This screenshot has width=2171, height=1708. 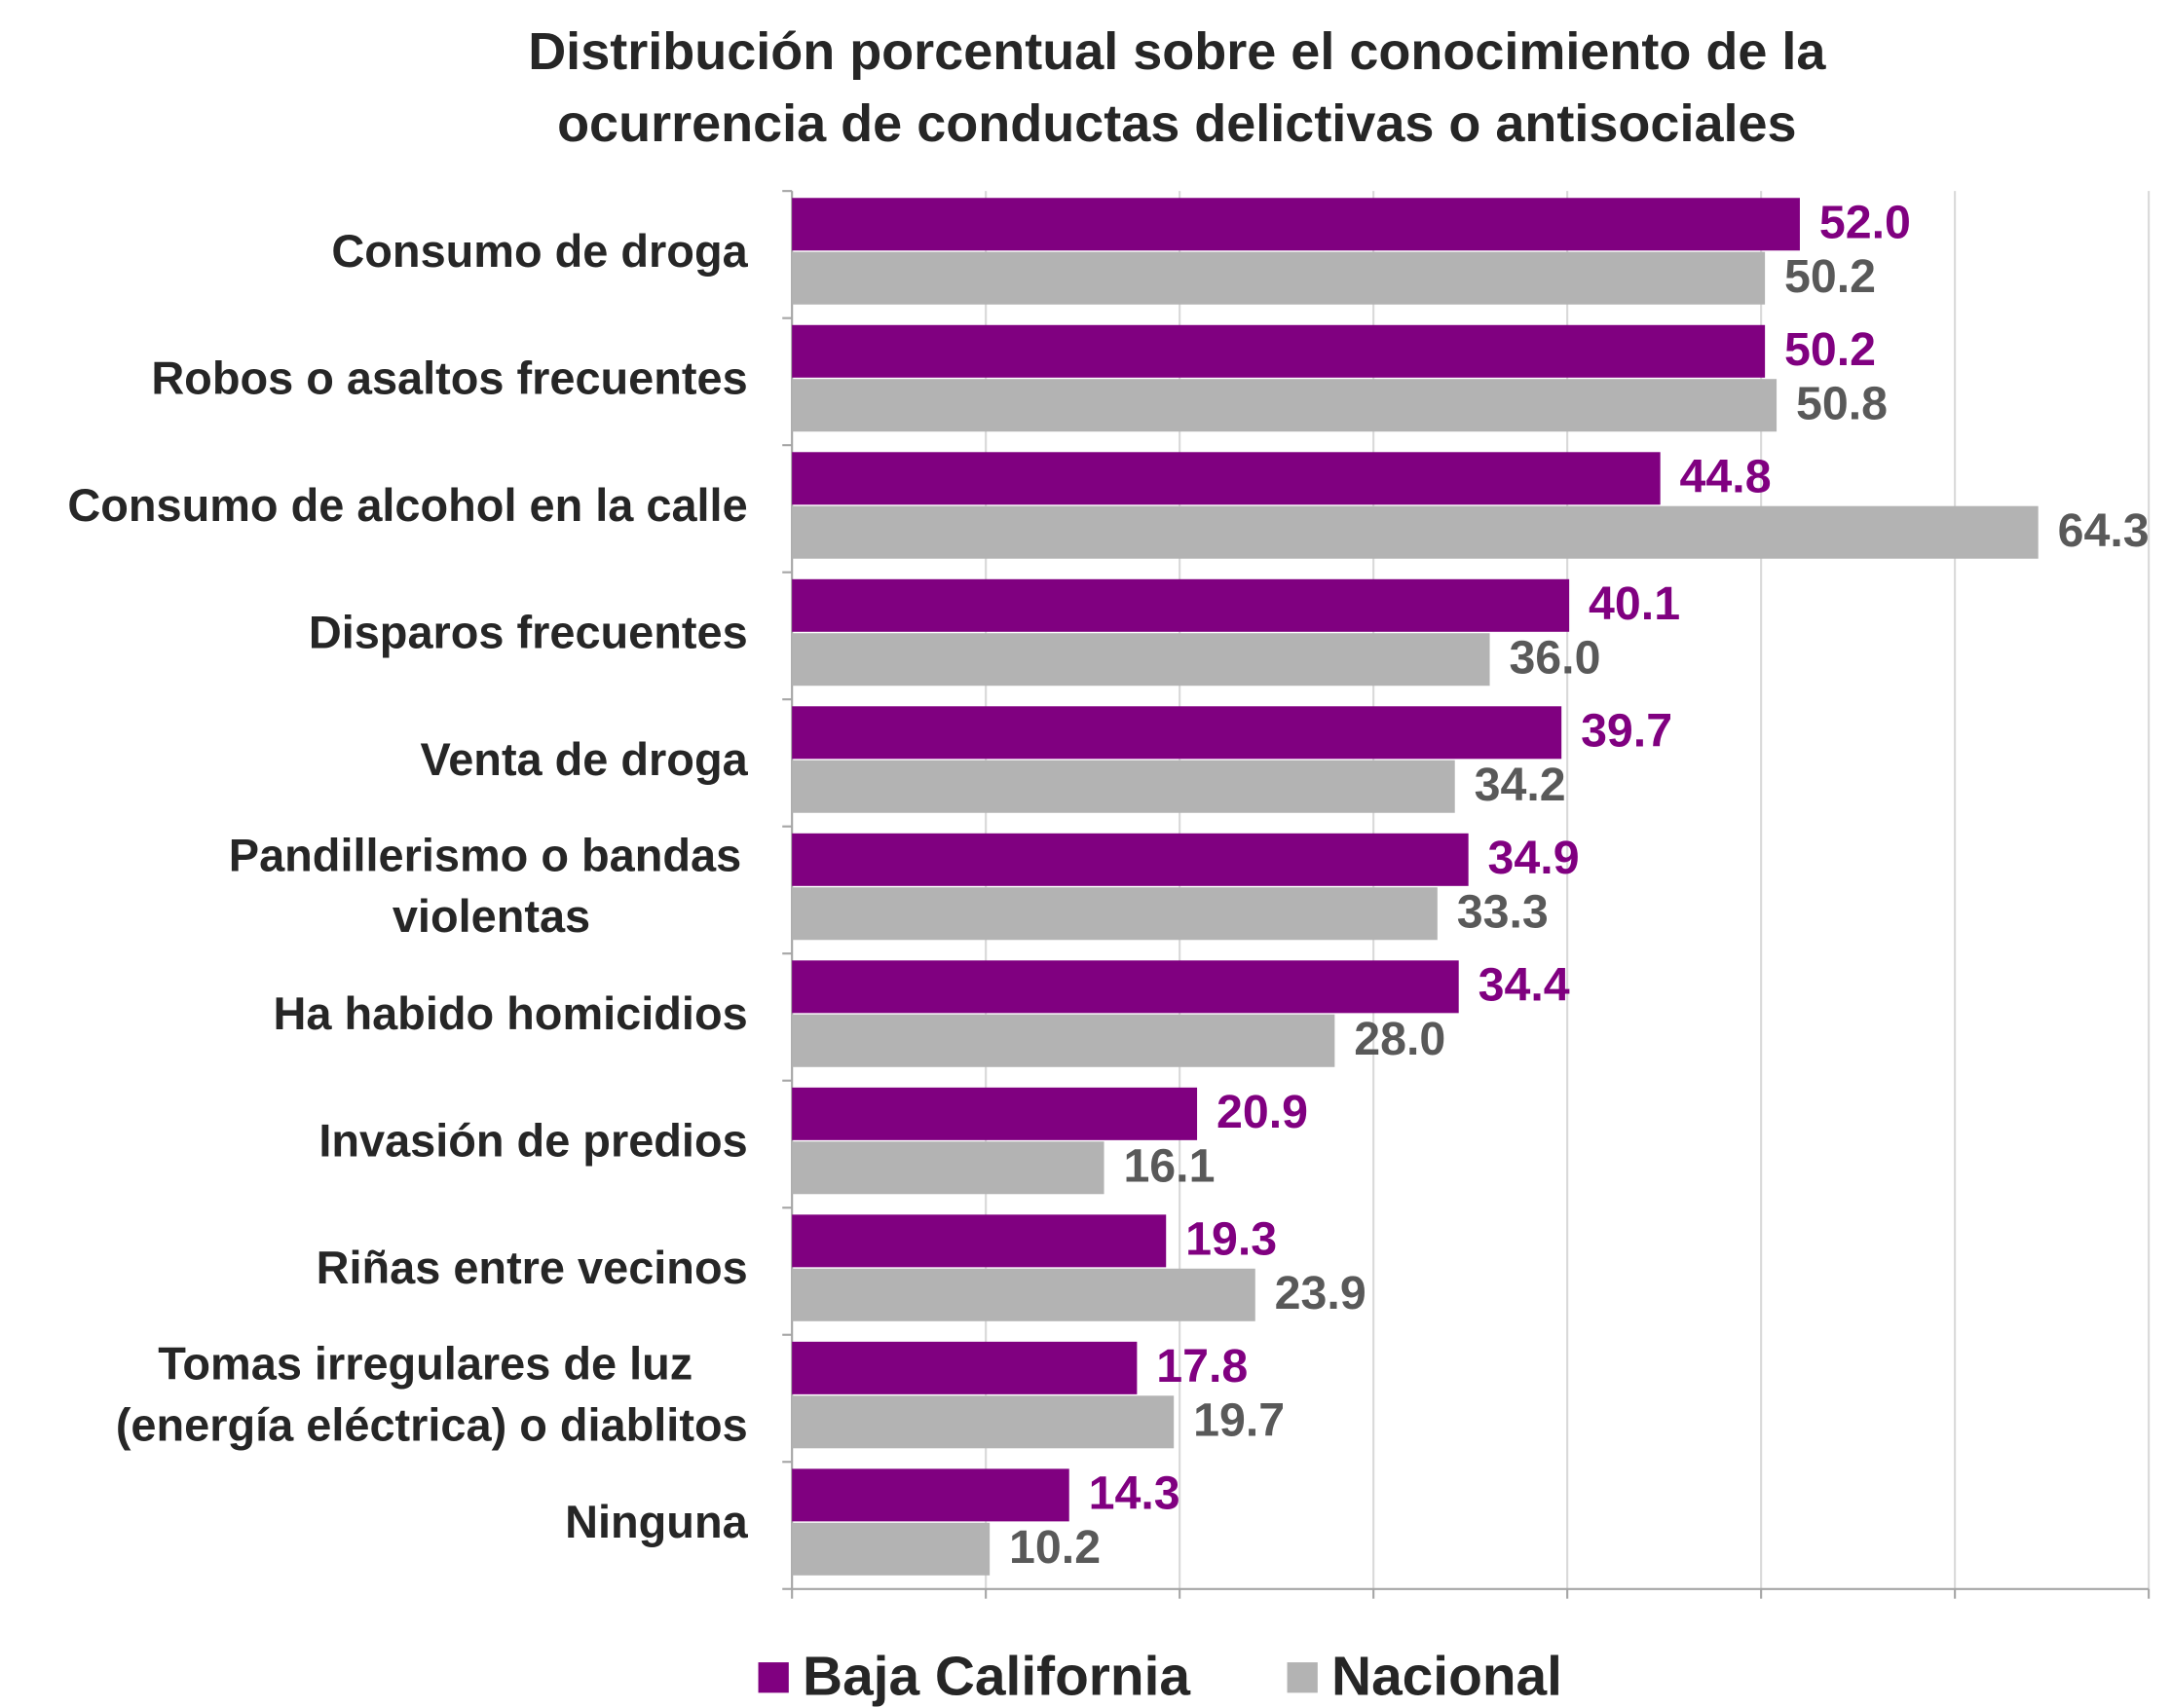 What do you see at coordinates (1865, 222) in the screenshot?
I see `data-label: 52.0` at bounding box center [1865, 222].